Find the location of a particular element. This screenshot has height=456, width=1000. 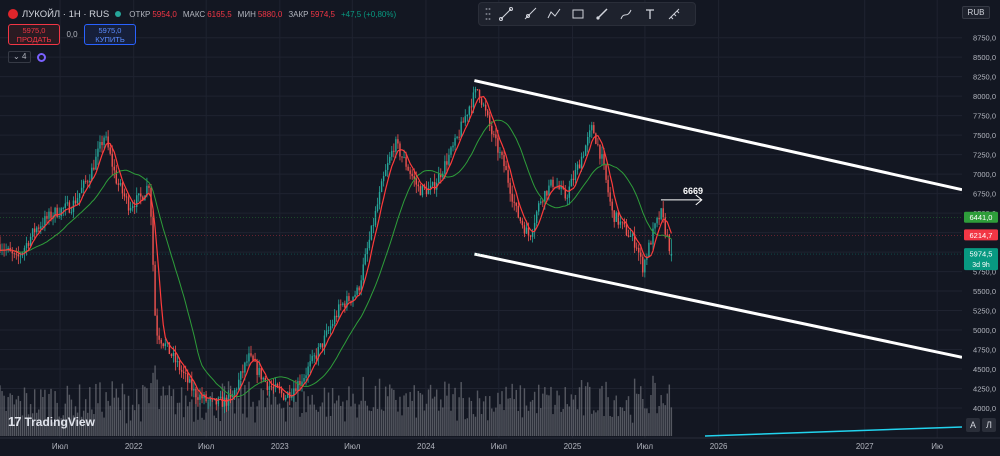

buy-button: 5975,0 КУПИТЬ is located at coordinates (110, 34).